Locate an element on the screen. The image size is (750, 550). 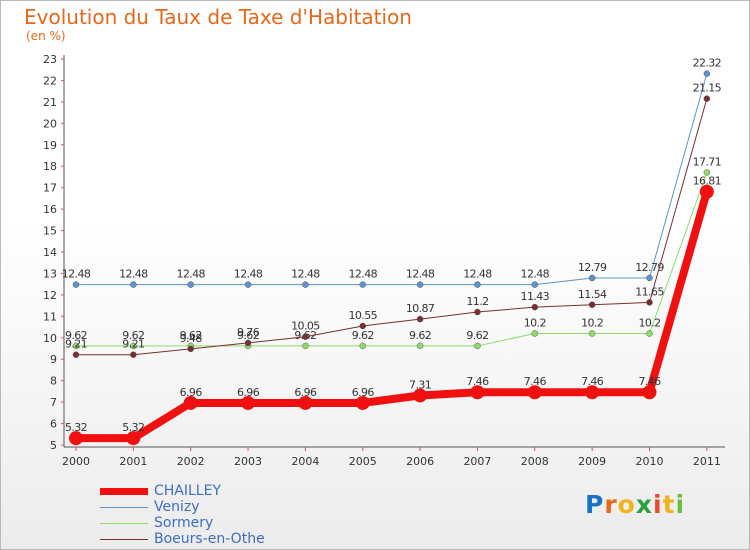
x-tick-label: 2010 is located at coordinates (650, 461).